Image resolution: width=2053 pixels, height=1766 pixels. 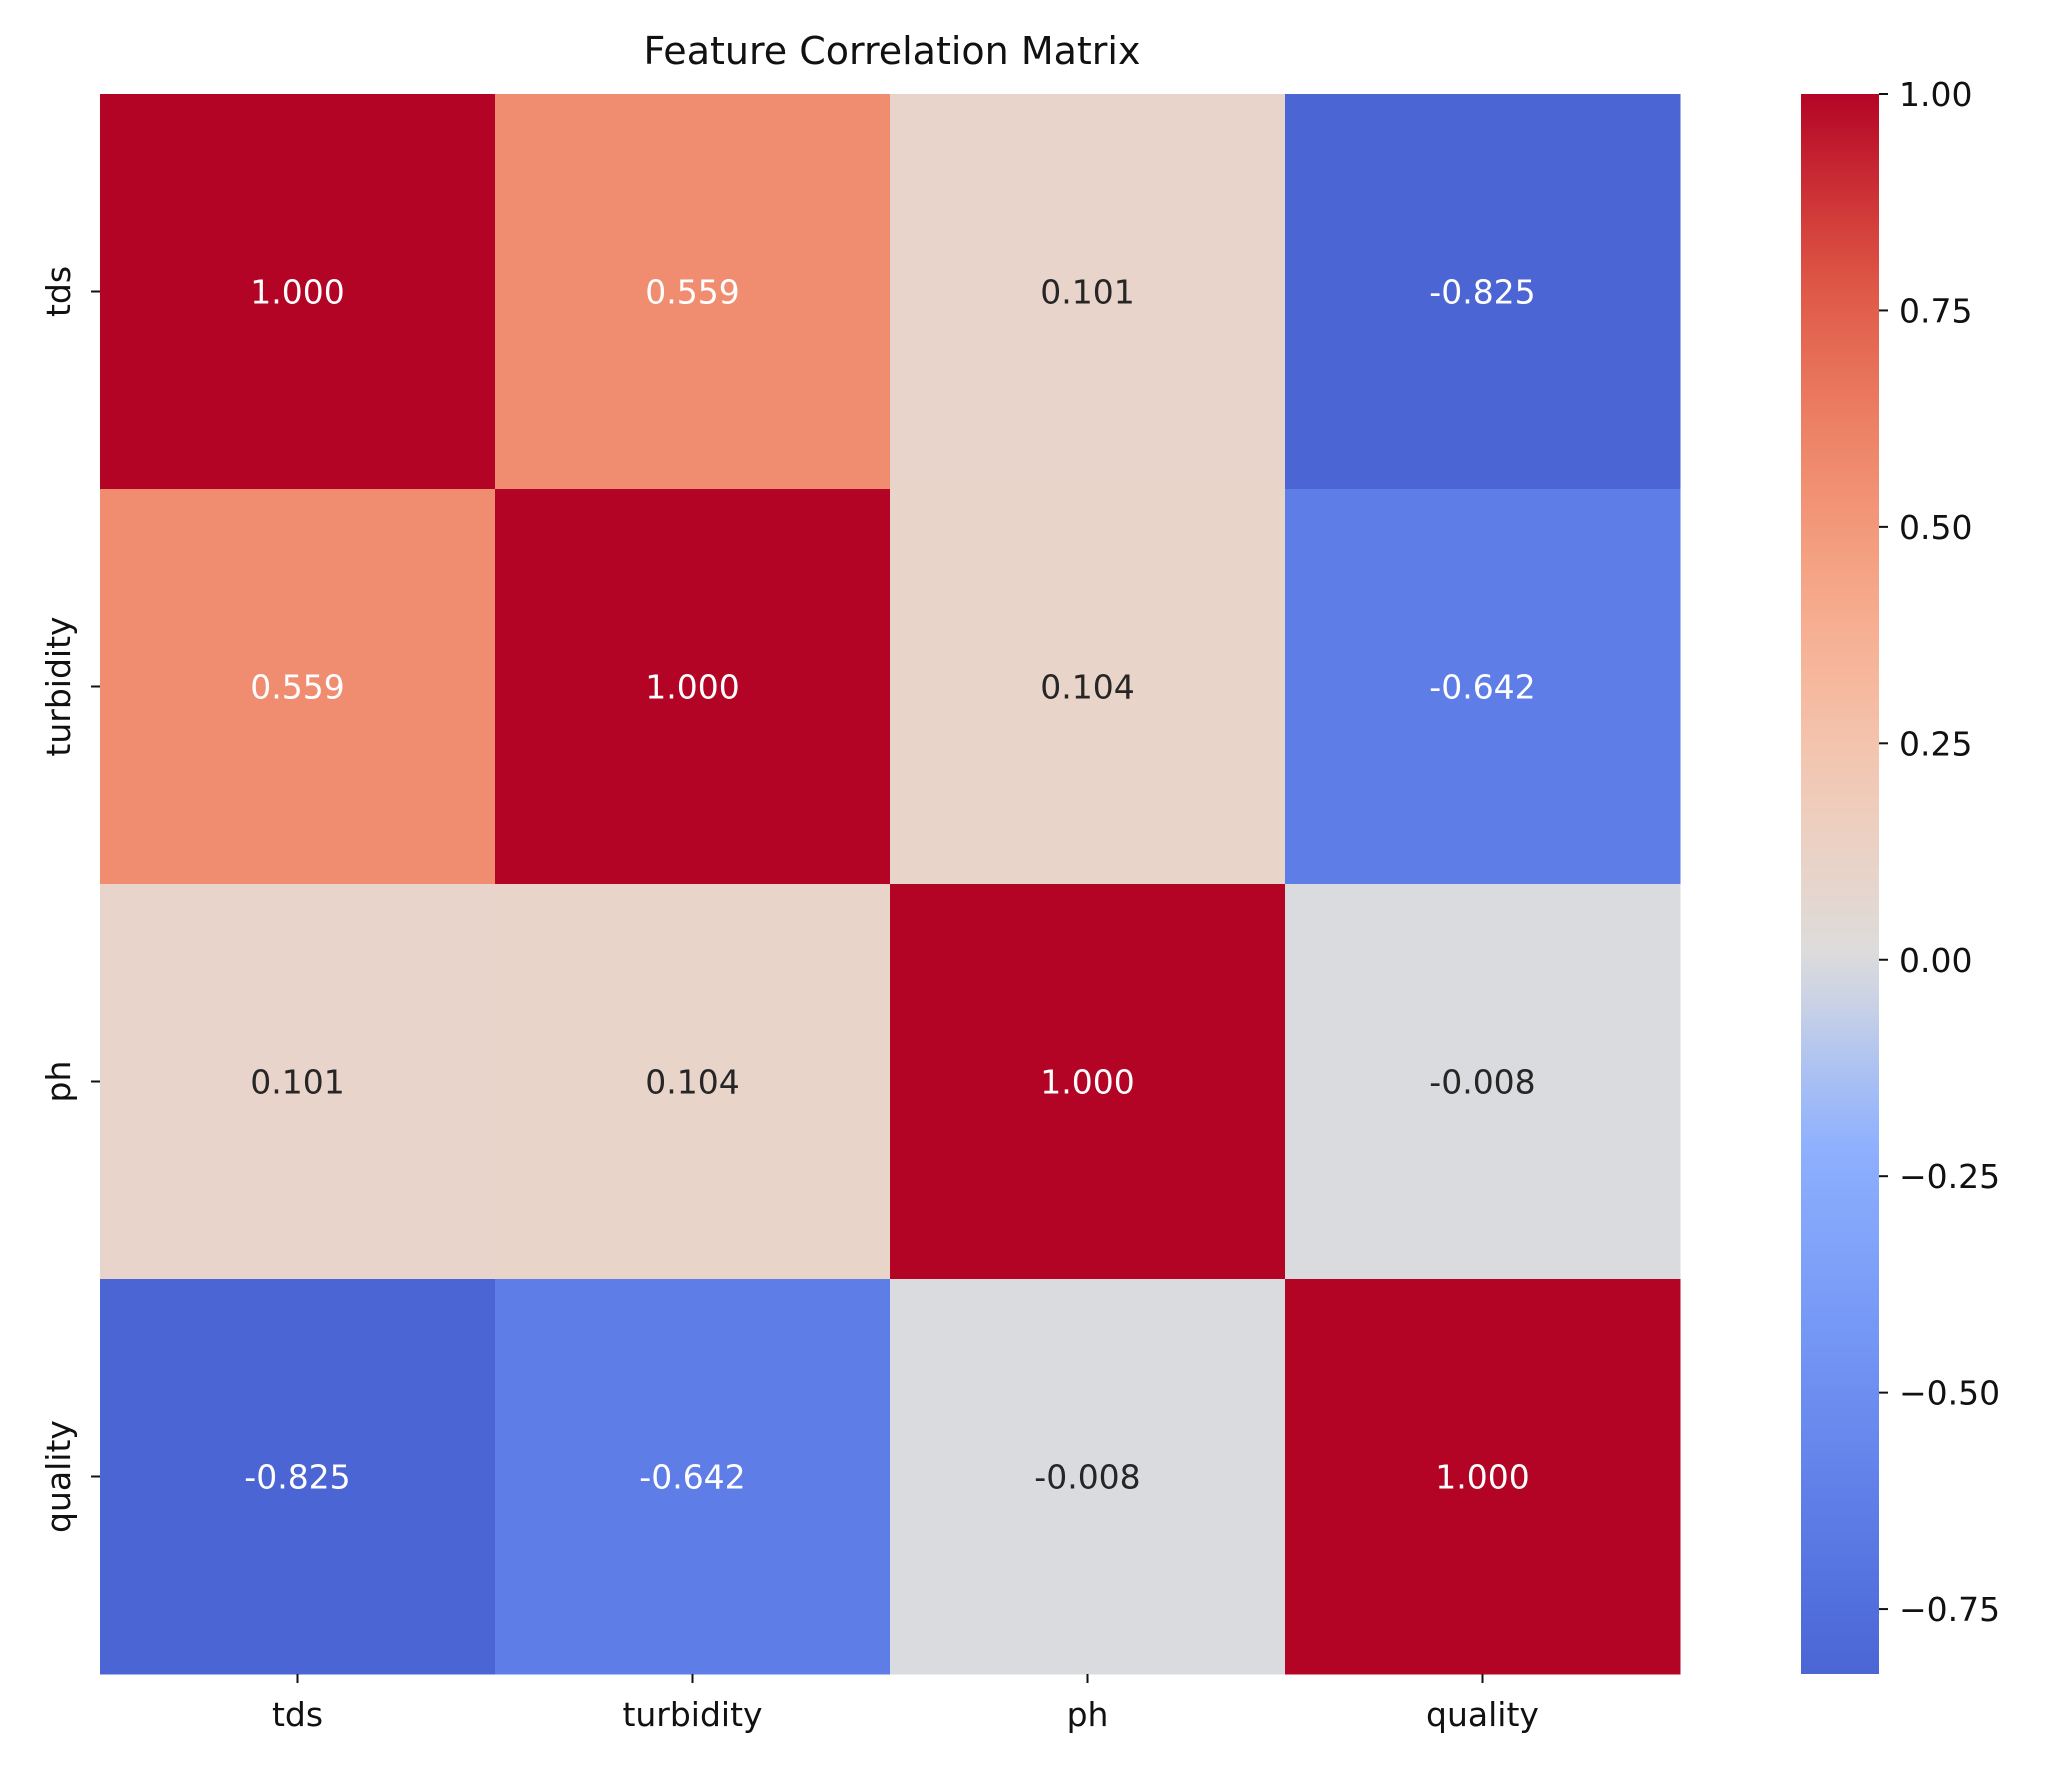 What do you see at coordinates (1949, 1176) in the screenshot?
I see `colorbar-tick-label: −0.25` at bounding box center [1949, 1176].